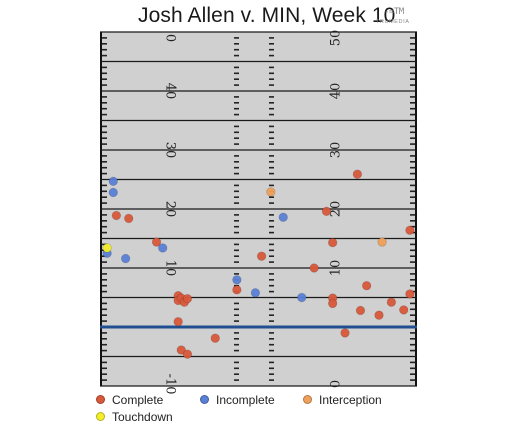 The image size is (512, 443). Describe the element at coordinates (336, 209) in the screenshot. I see `yard-number-right: 20` at that location.